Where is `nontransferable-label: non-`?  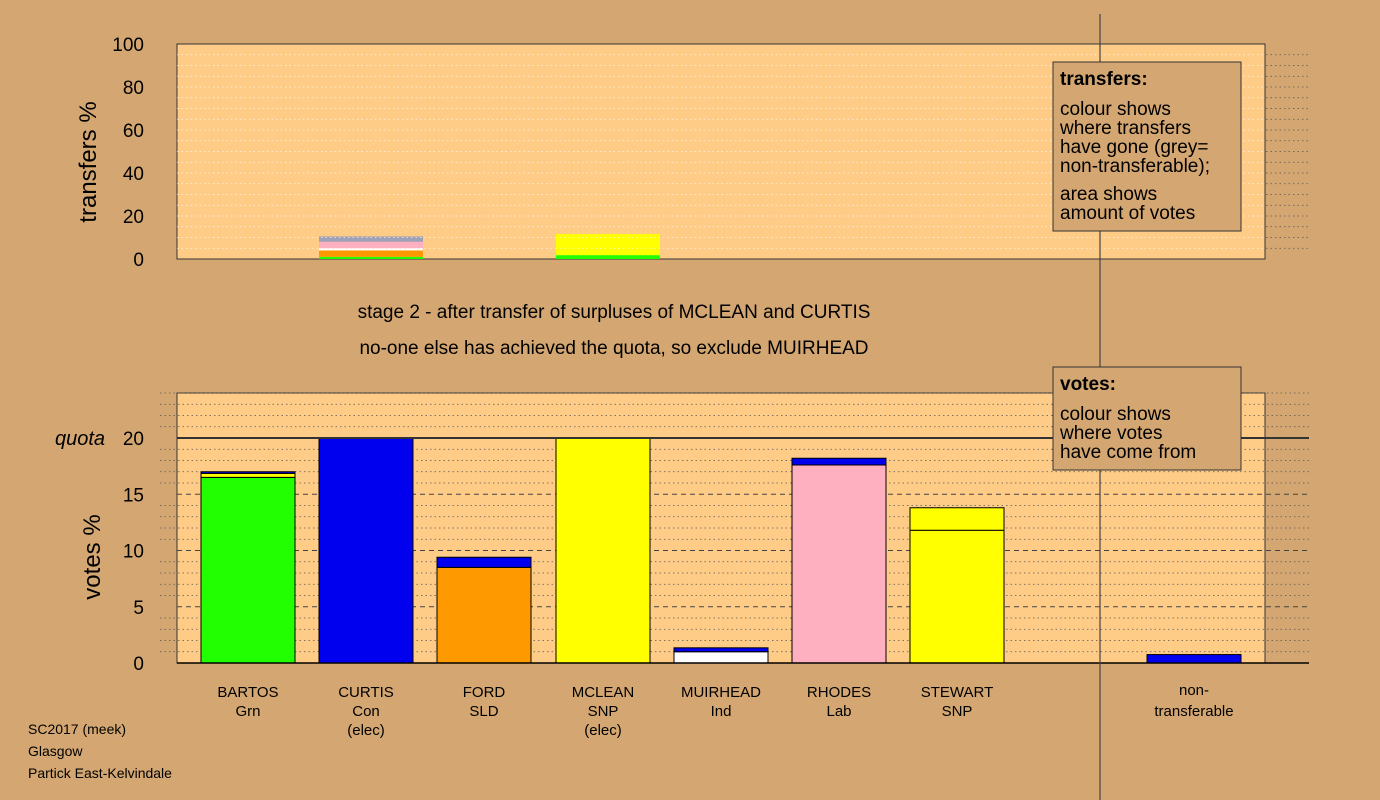
nontransferable-label: non- is located at coordinates (1194, 690).